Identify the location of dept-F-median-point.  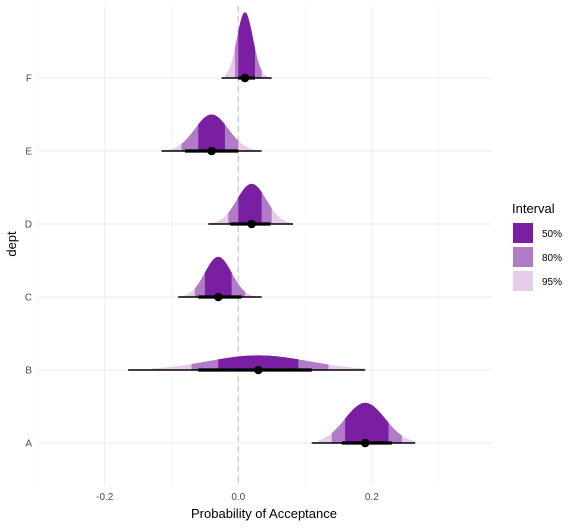
(245, 78).